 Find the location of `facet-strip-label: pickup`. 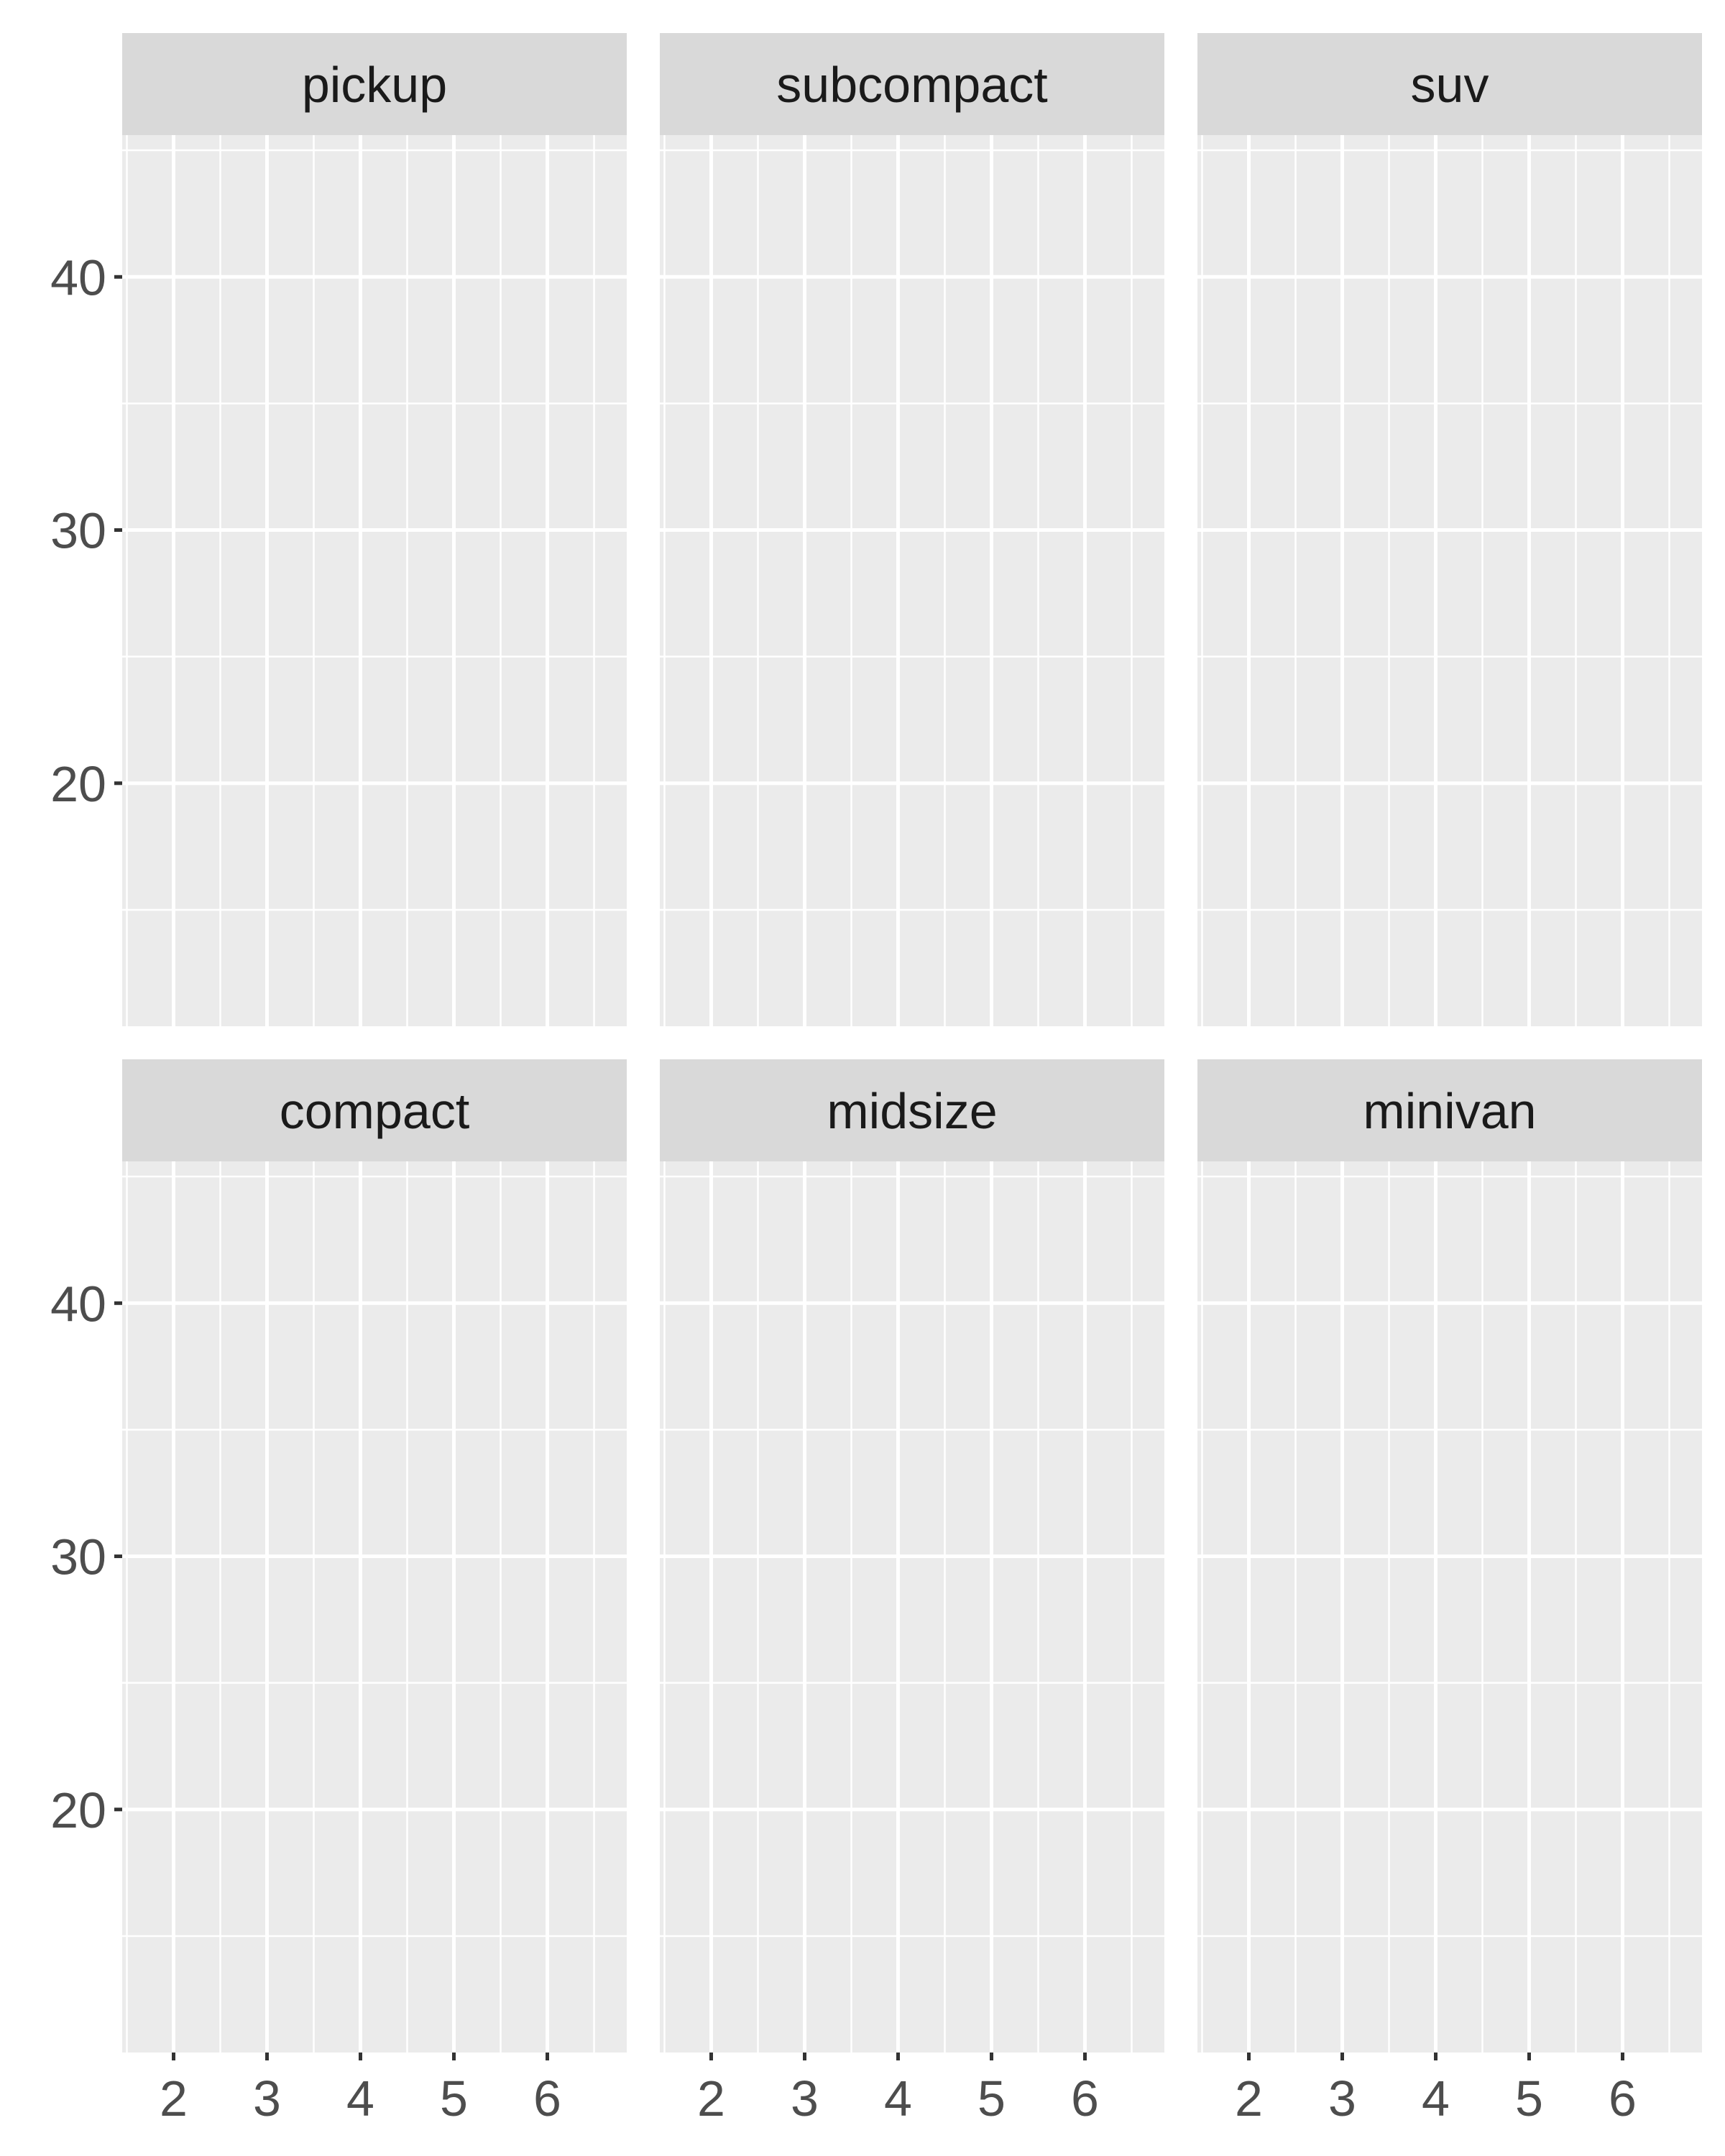

facet-strip-label: pickup is located at coordinates (374, 85).